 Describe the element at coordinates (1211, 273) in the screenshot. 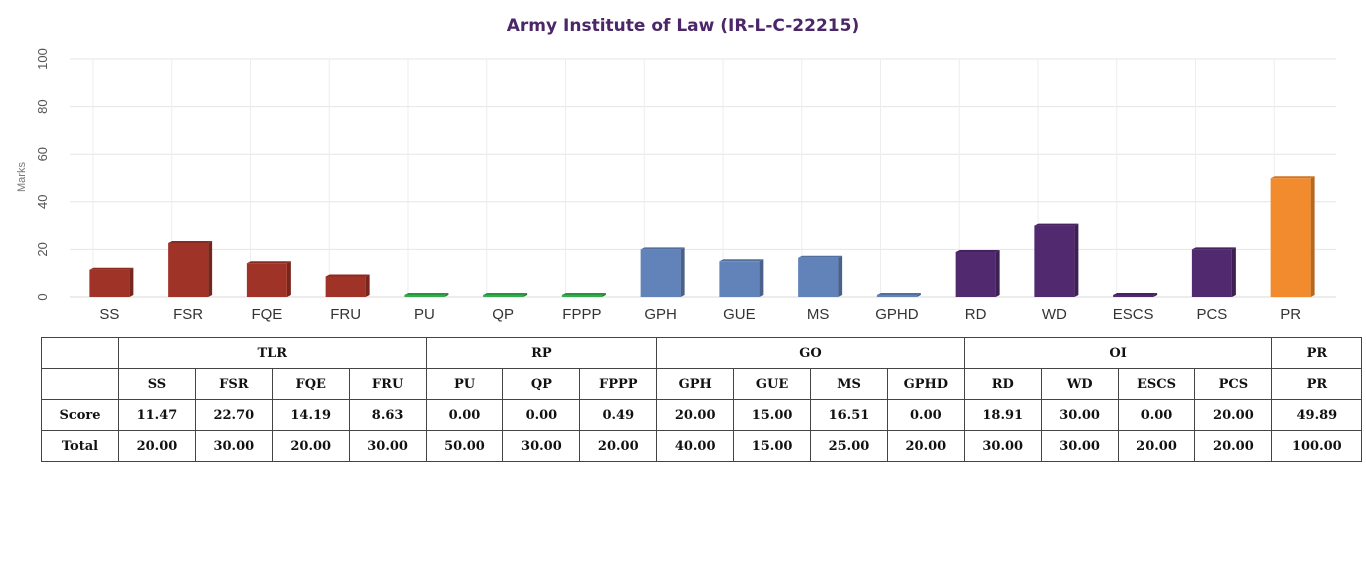

I see `bar-pcs` at that location.